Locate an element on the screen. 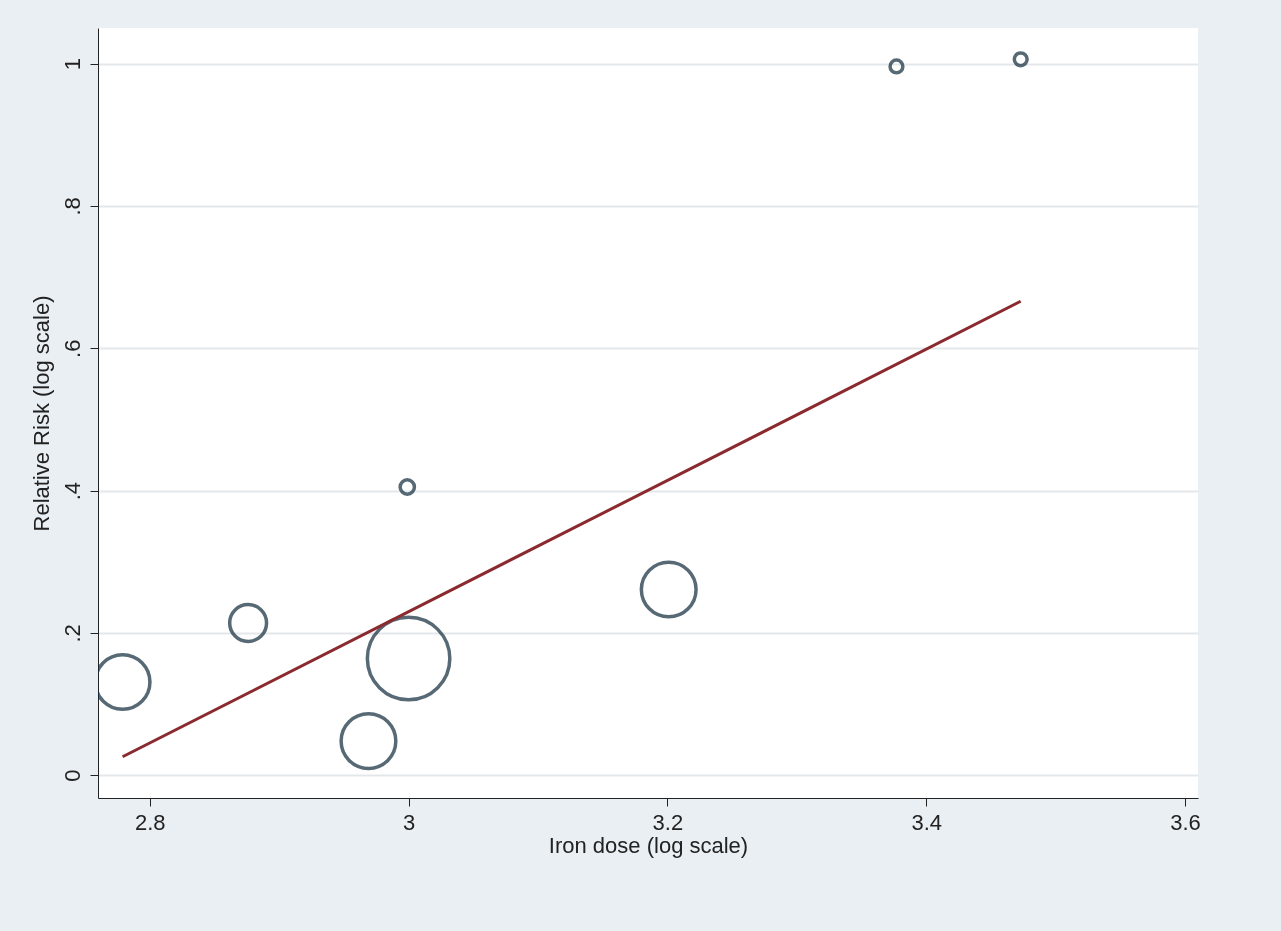 The width and height of the screenshot is (1281, 931). y-tick-label: 0 is located at coordinates (72, 775).